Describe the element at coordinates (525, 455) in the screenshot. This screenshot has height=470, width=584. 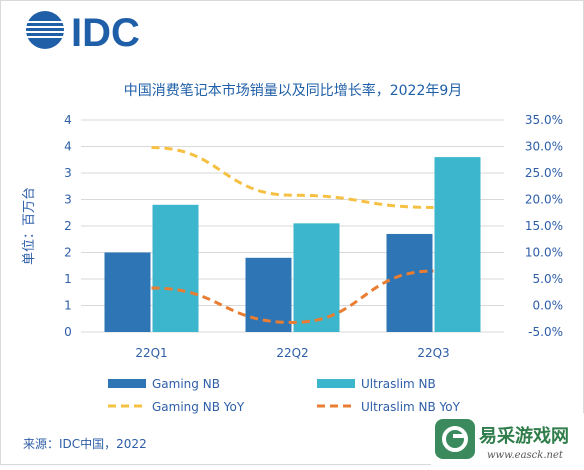
I see `watermark-url: www.easck.net` at that location.